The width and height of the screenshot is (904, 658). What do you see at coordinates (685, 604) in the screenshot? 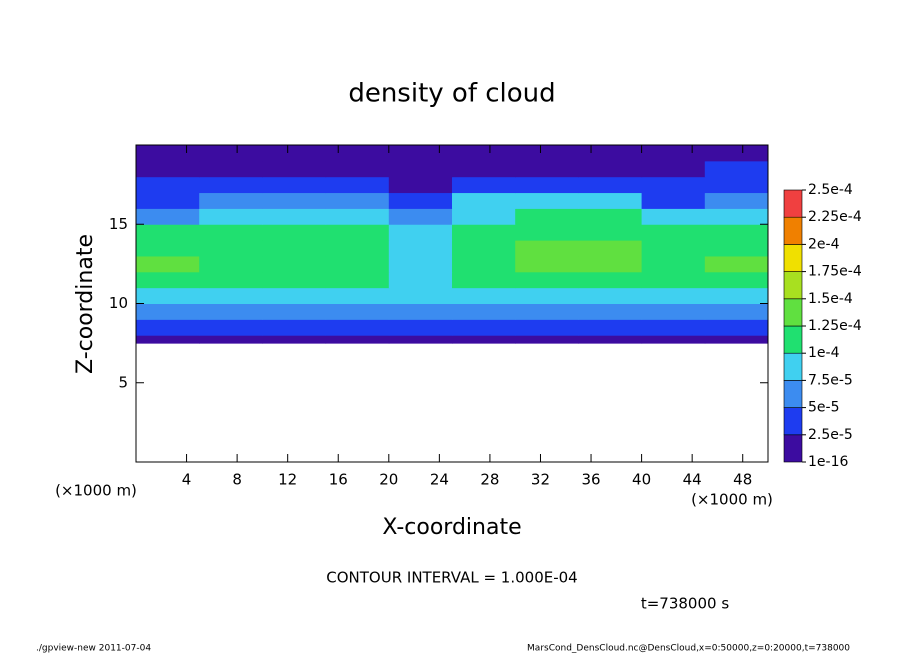
I see `time-note: t=738000 s` at bounding box center [685, 604].